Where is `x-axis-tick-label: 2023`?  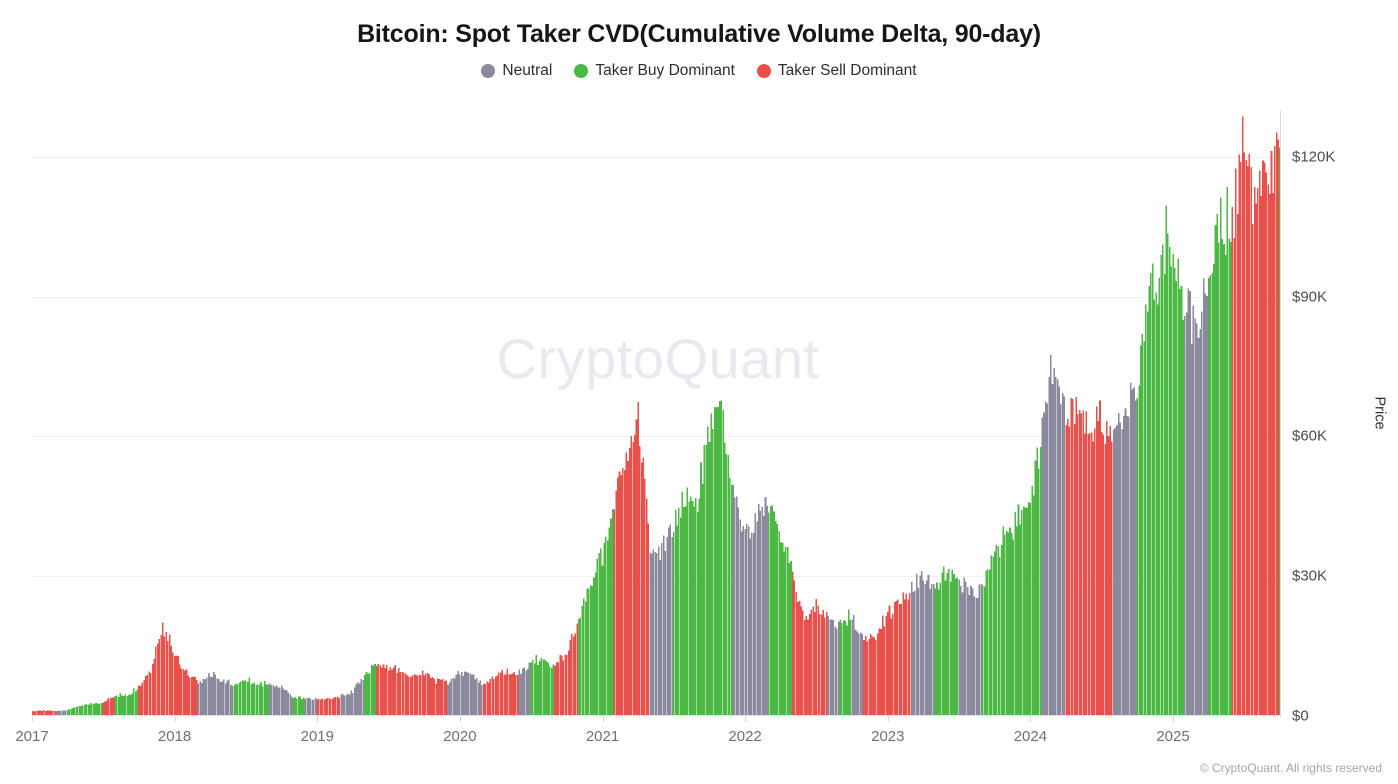
x-axis-tick-label: 2023 is located at coordinates (888, 736).